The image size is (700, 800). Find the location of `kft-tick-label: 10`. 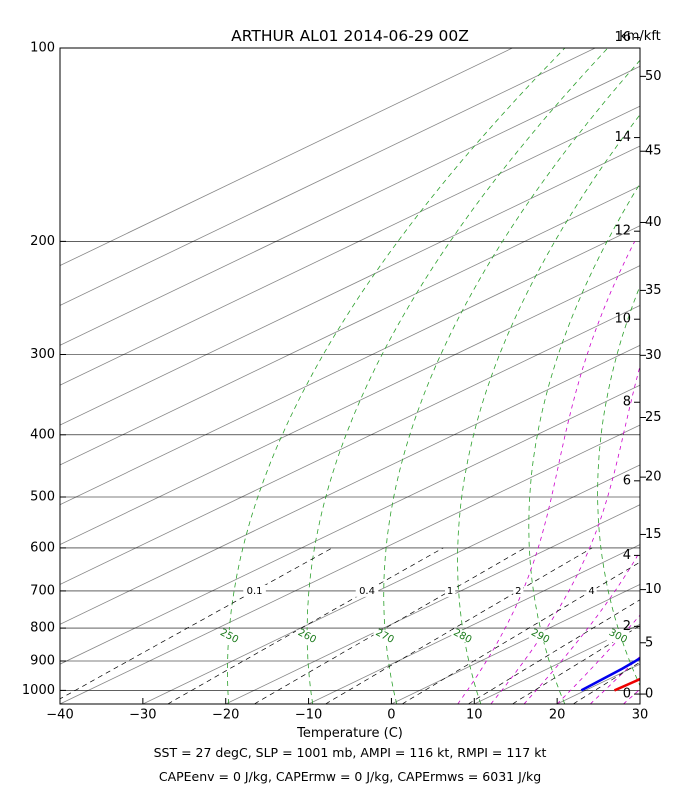

kft-tick-label: 10 is located at coordinates (653, 589).